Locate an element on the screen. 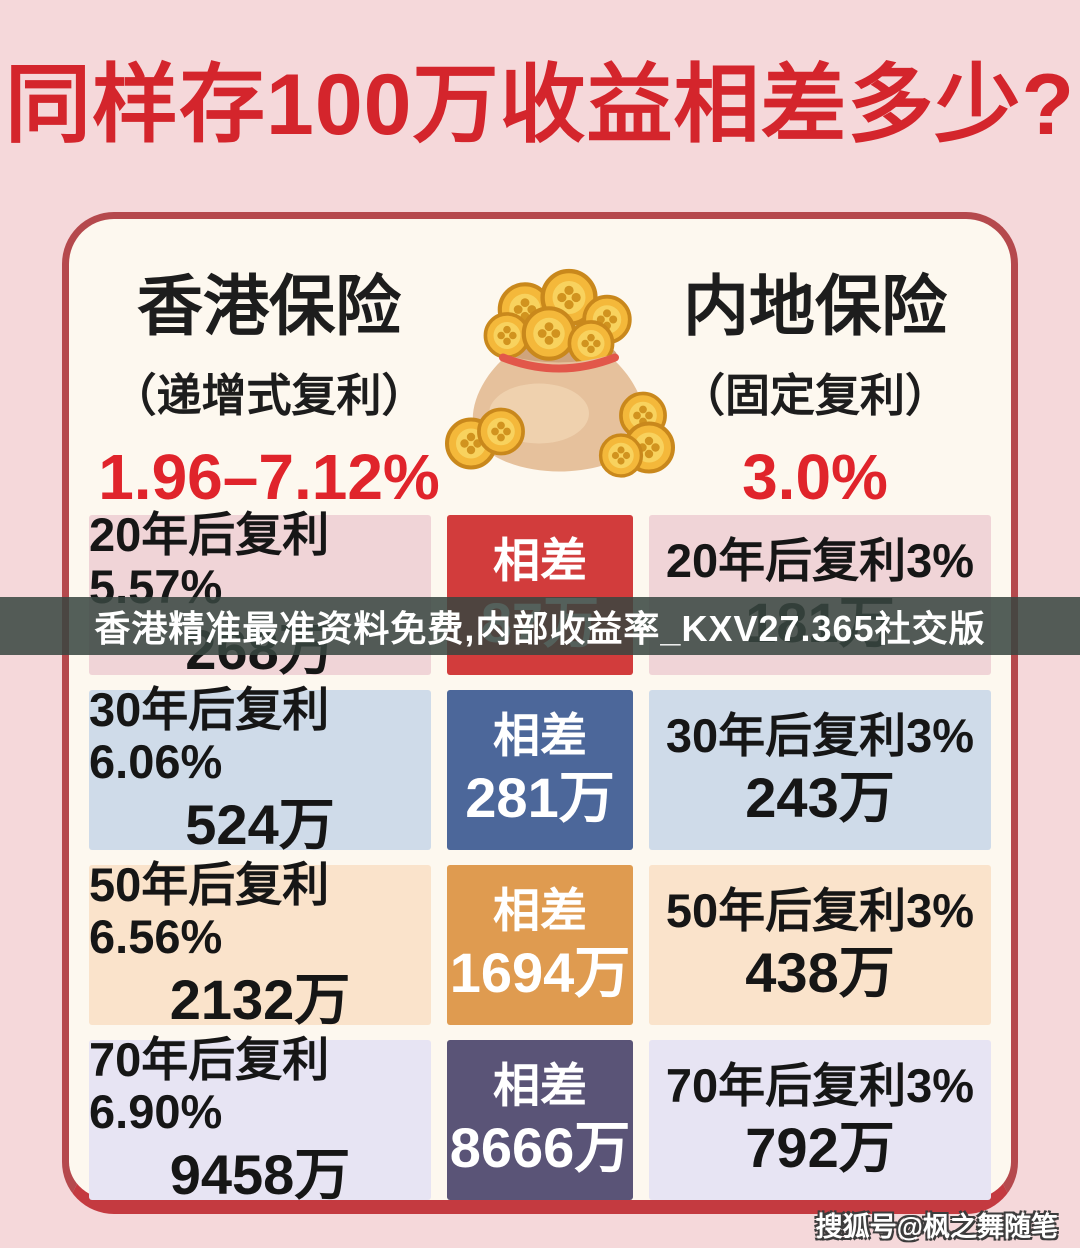  comparison-row-70y: 70年后复利6.90% 9458万 相差 8666万 70年后复利3% 792万 is located at coordinates (540, 1119).